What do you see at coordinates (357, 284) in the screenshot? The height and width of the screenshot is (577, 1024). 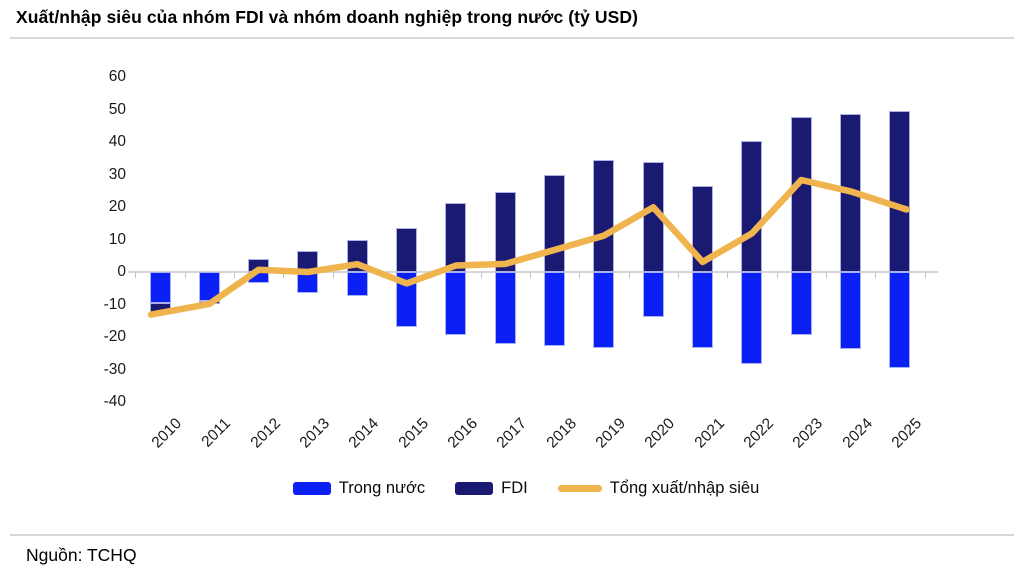 I see `bar-domestic-2014` at bounding box center [357, 284].